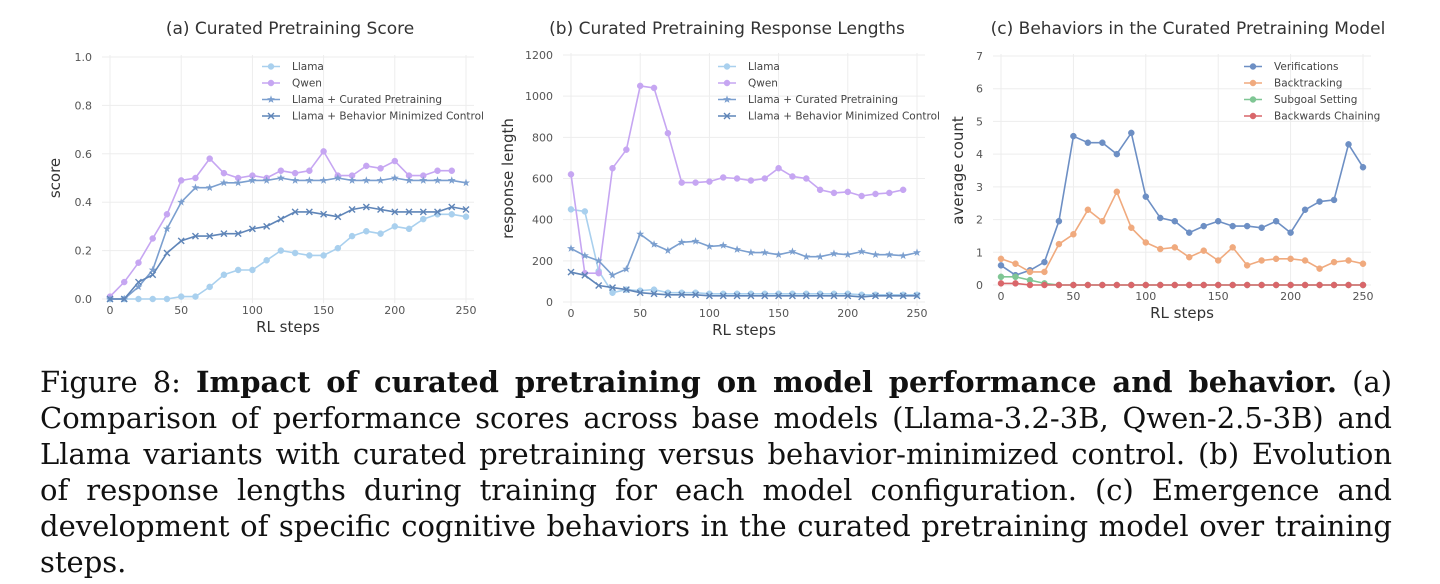 This screenshot has width=1440, height=584. What do you see at coordinates (979, 89) in the screenshot?
I see `y-tick-label: 6` at bounding box center [979, 89].